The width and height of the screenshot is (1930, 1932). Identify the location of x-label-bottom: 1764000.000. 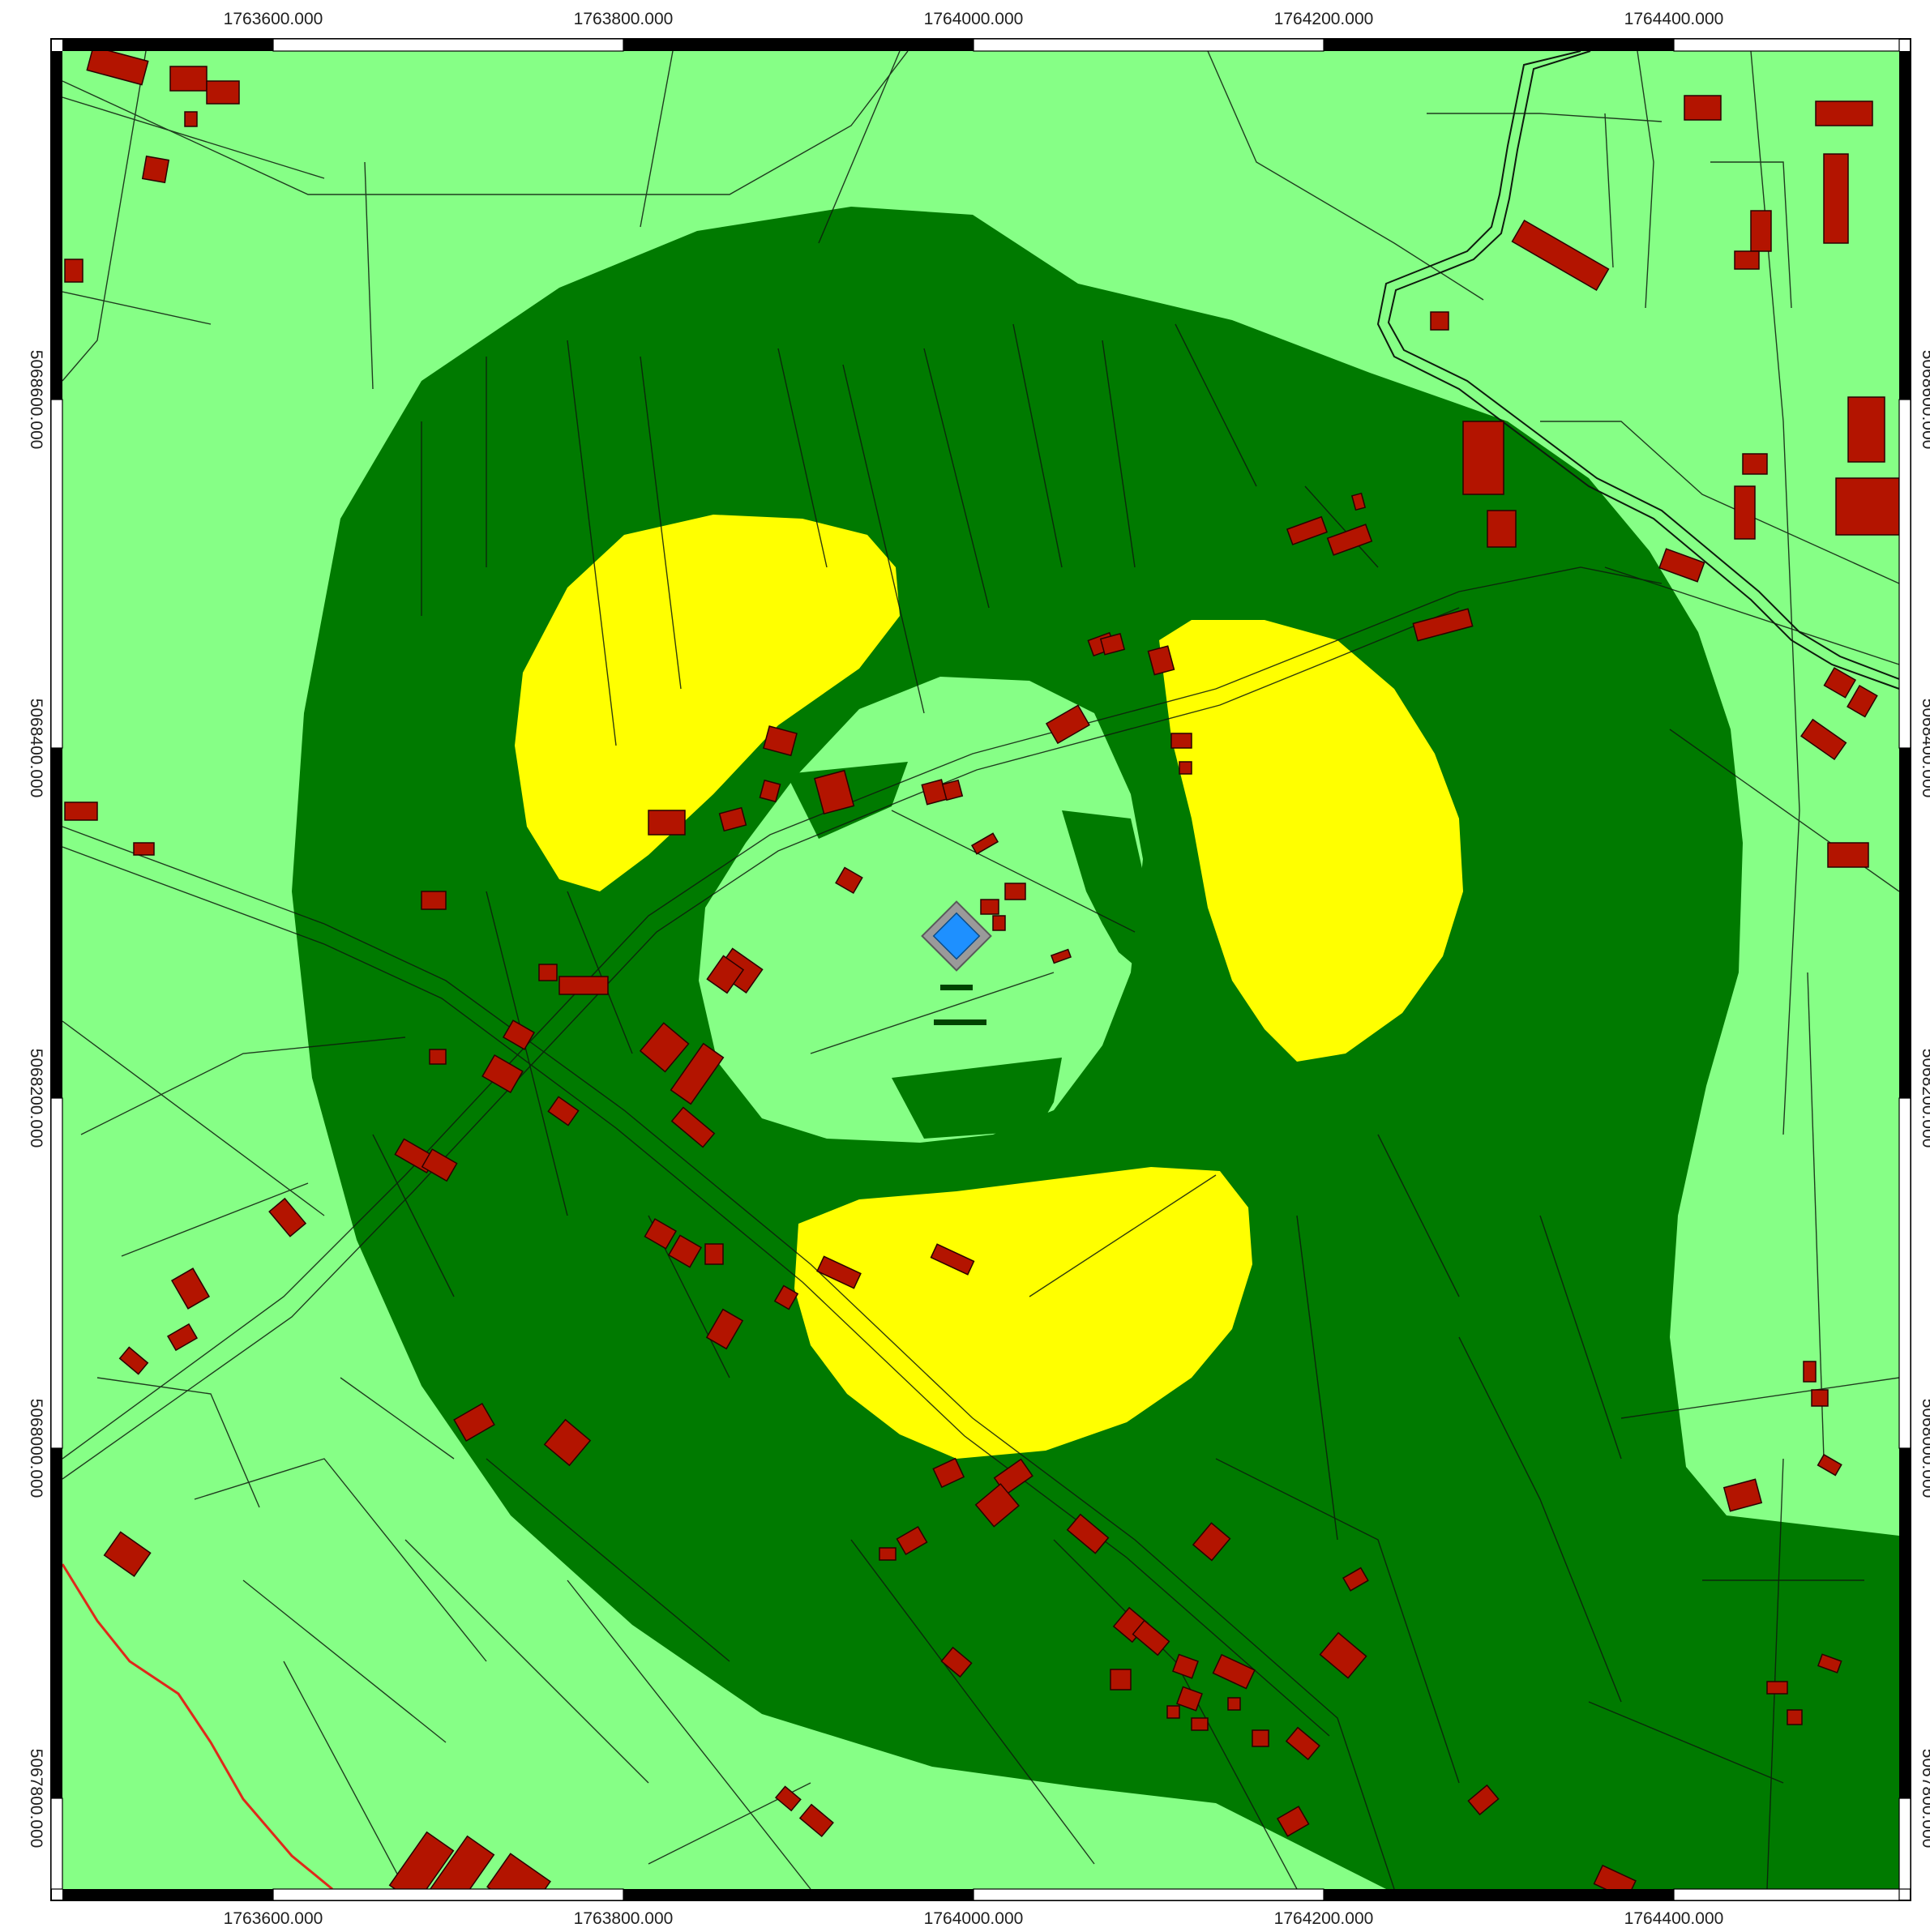
(974, 1918).